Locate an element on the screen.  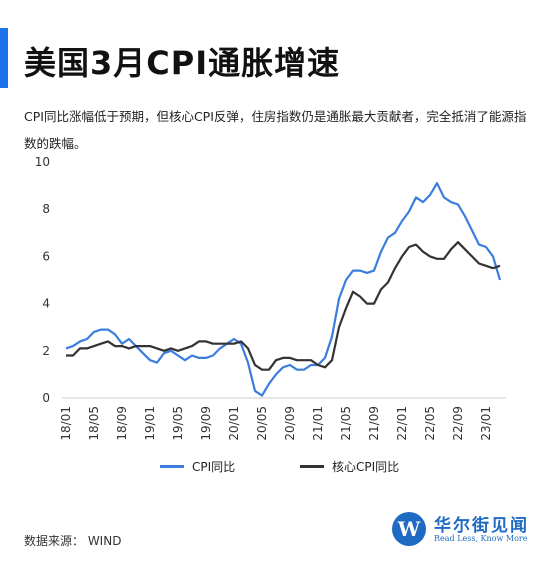
x-tick-label: 22/09 is located at coordinates (458, 423).